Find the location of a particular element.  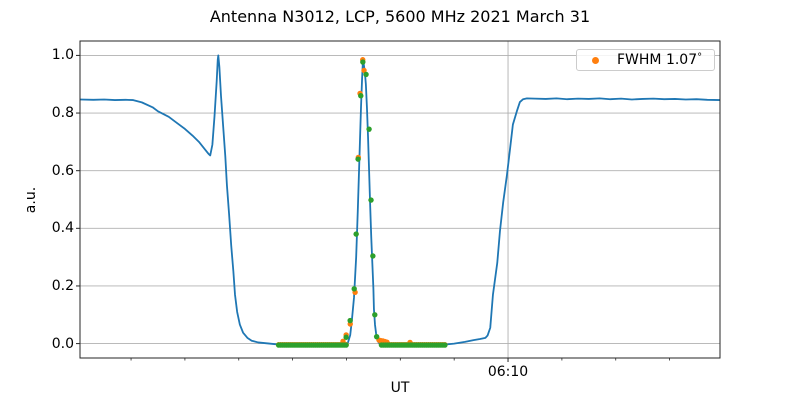

data-point is located at coordinates (364, 70).